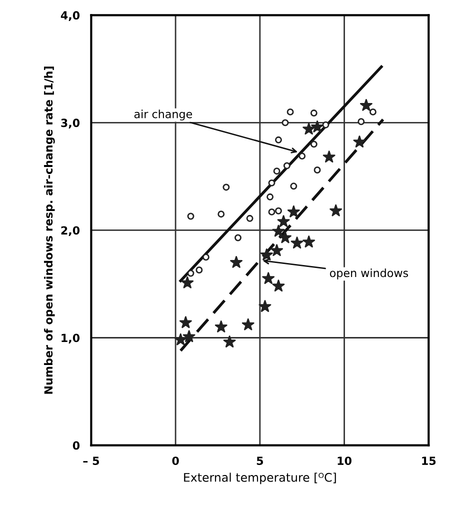 This screenshot has height=506, width=456. I want to click on annotation: open windows, so click(369, 274).